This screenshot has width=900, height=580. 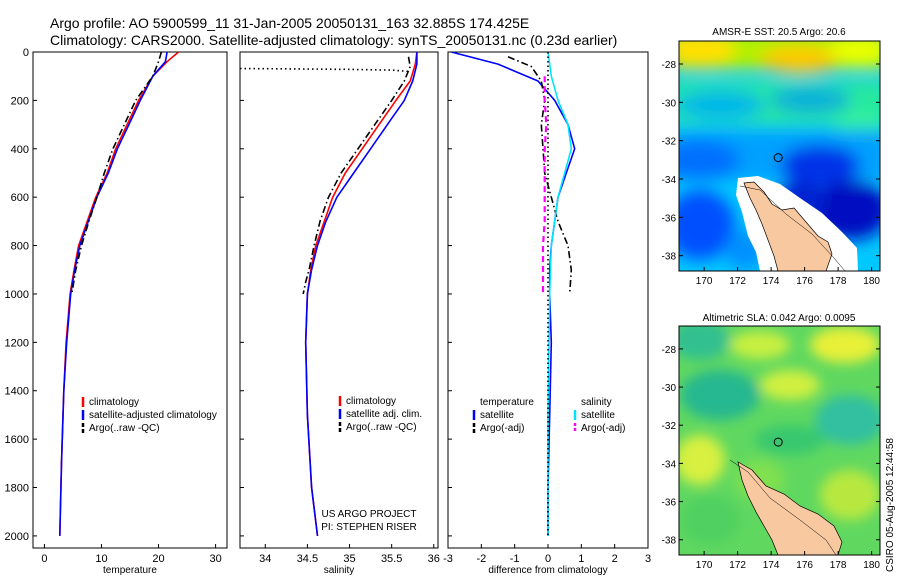 I want to click on series-line-climatology, so click(x=361, y=294).